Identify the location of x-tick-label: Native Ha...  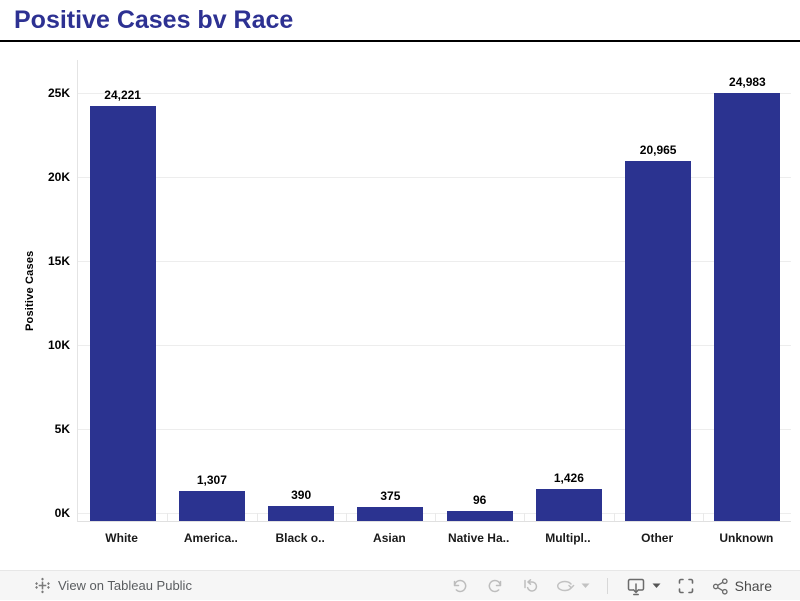
(478, 538).